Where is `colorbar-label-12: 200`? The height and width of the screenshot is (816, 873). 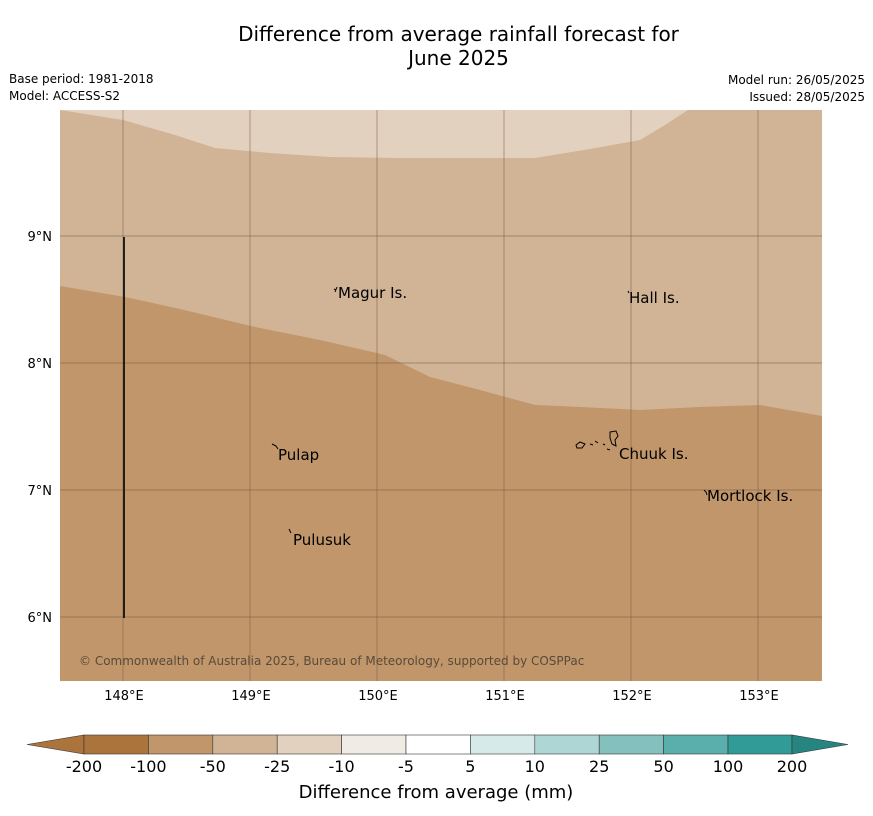 colorbar-label-12: 200 is located at coordinates (792, 766).